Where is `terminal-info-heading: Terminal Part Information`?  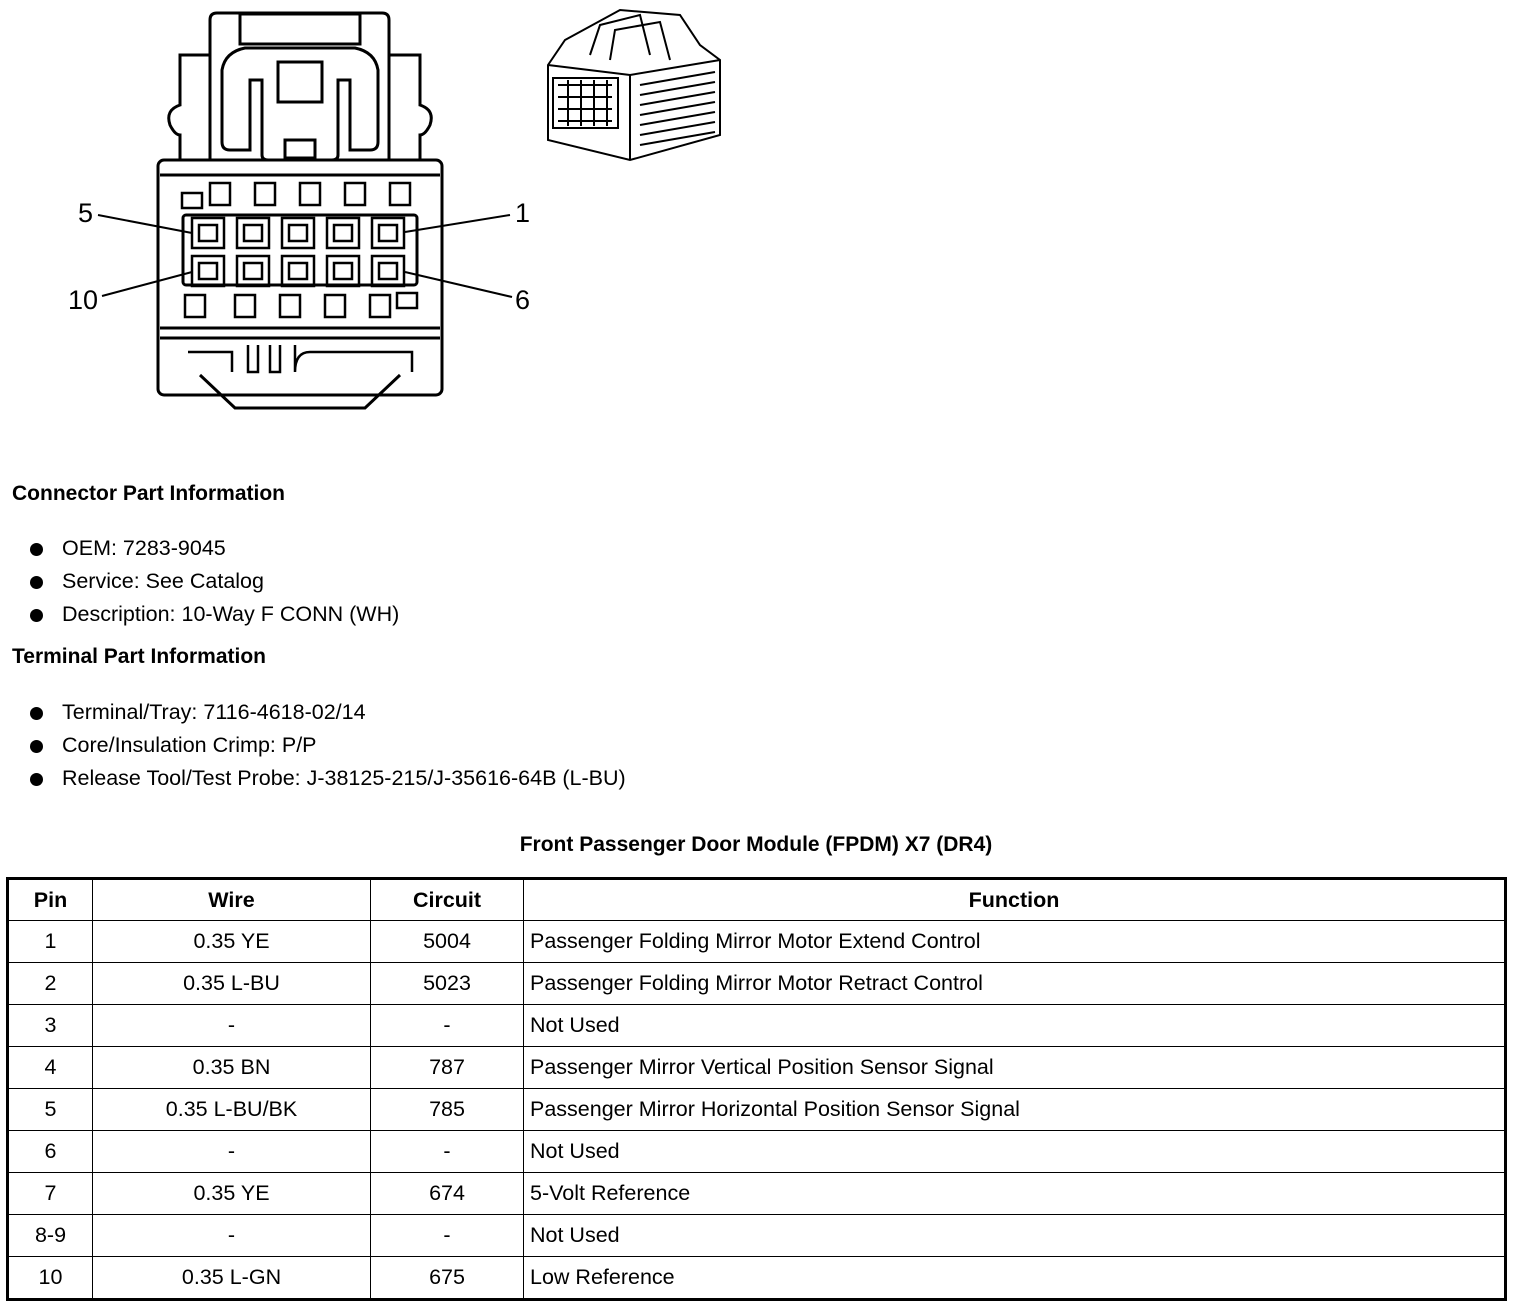
terminal-info-heading: Terminal Part Information is located at coordinates (139, 656).